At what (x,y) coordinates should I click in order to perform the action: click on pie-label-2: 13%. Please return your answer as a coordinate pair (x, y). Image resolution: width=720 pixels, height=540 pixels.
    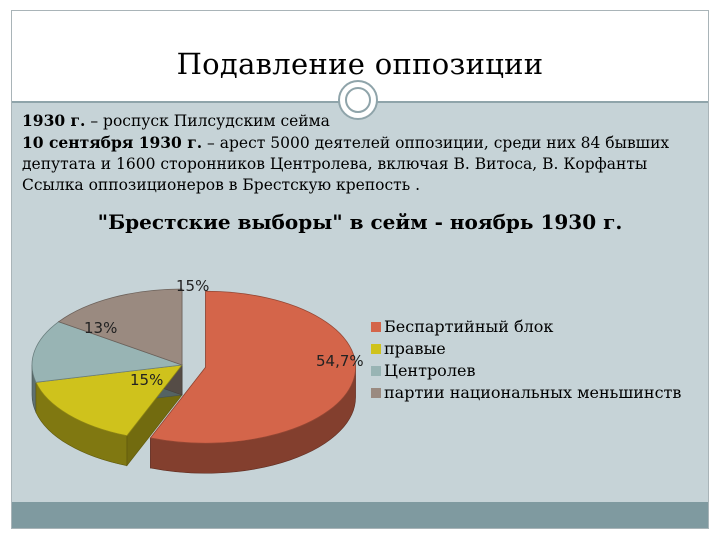
    Looking at the image, I should click on (101, 328).